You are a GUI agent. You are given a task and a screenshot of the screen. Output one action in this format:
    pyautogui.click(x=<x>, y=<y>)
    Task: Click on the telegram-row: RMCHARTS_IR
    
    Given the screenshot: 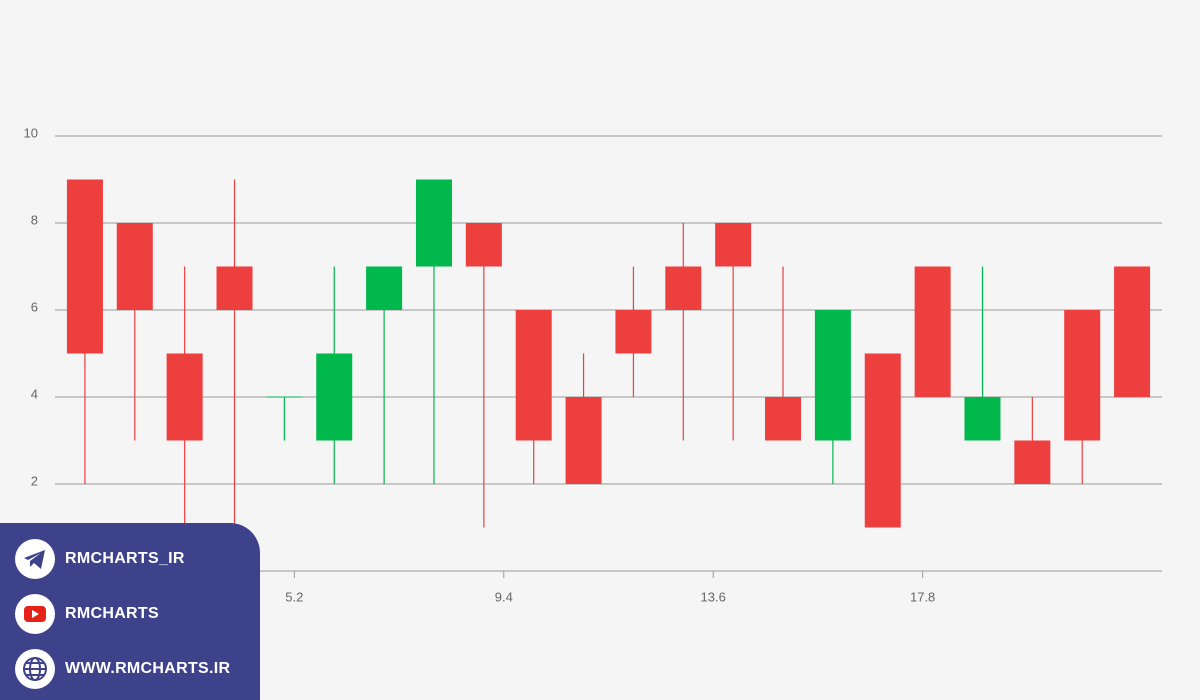 What is the action you would take?
    pyautogui.click(x=100, y=559)
    